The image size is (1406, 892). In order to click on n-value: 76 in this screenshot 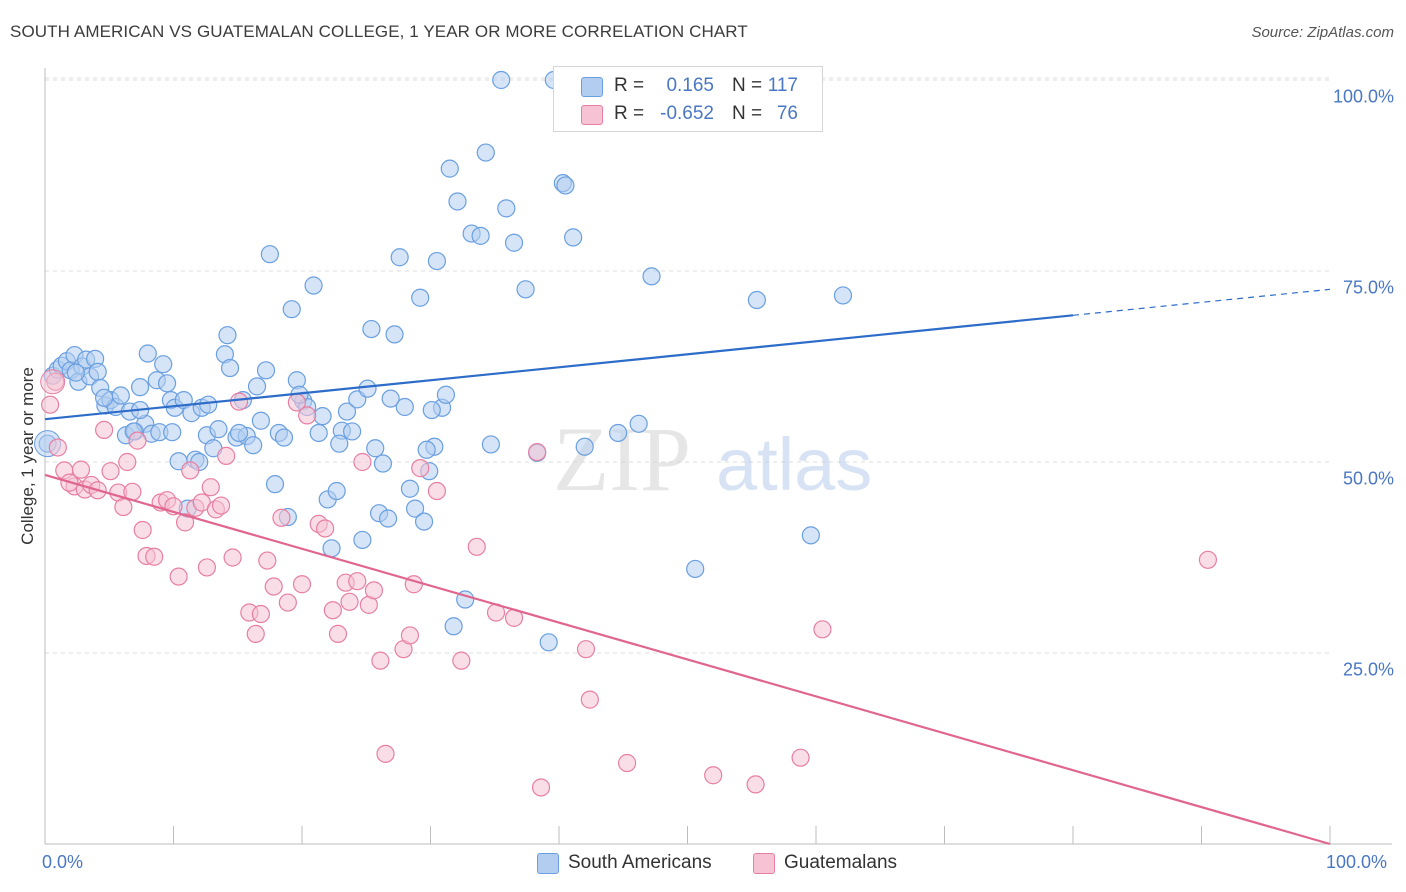, I will do `click(787, 113)`.